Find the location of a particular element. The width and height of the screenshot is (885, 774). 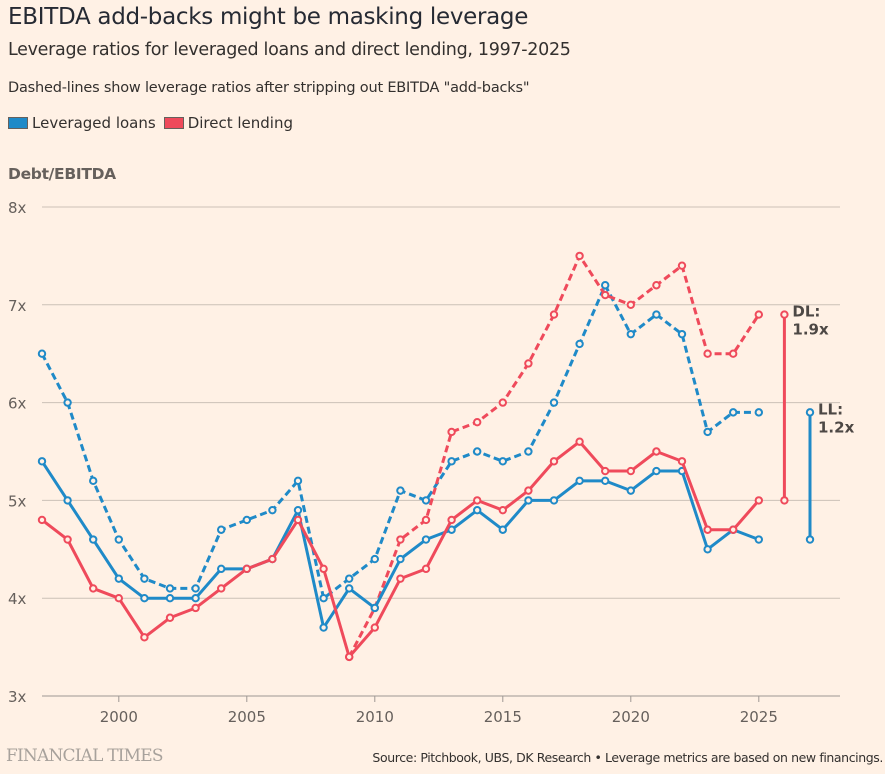

legend-label-direct-lending: Direct lending is located at coordinates (240, 123).